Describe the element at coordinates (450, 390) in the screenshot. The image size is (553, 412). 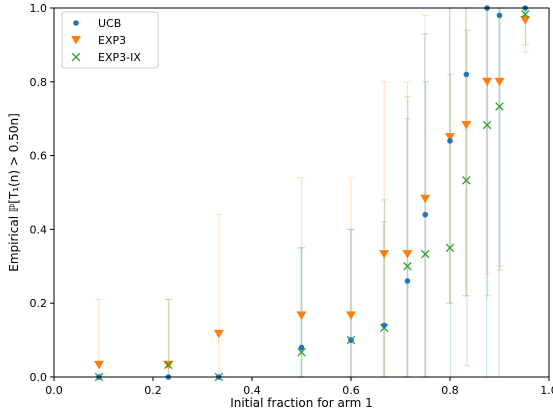
I see `x-tick-label: 0.8` at that location.